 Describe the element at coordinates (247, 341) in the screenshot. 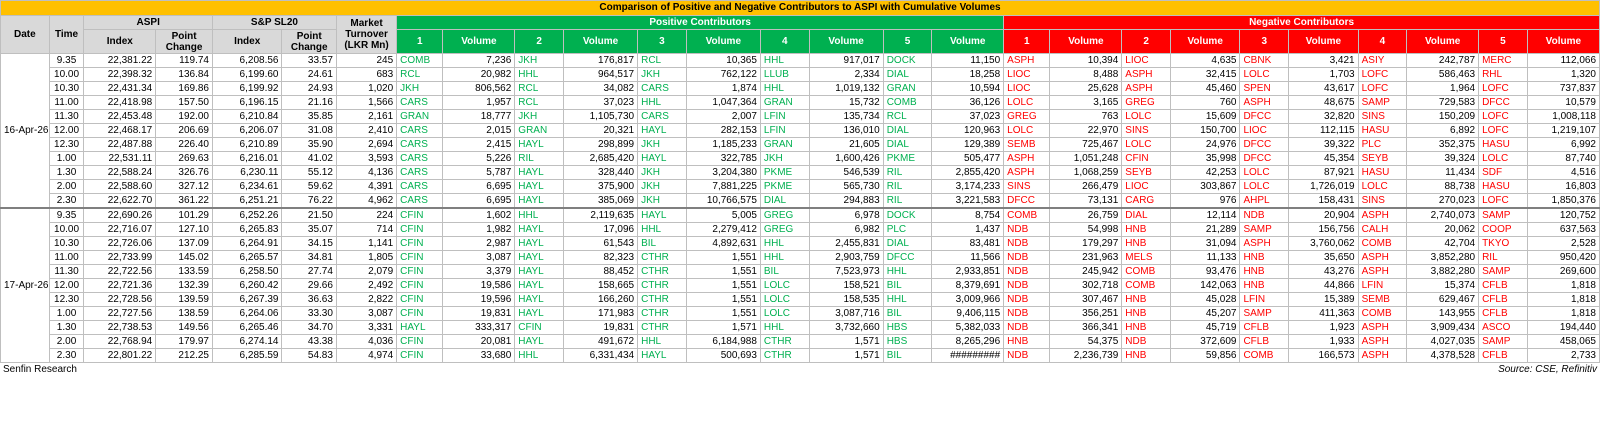

I see `value-cell: 6,274.14` at that location.